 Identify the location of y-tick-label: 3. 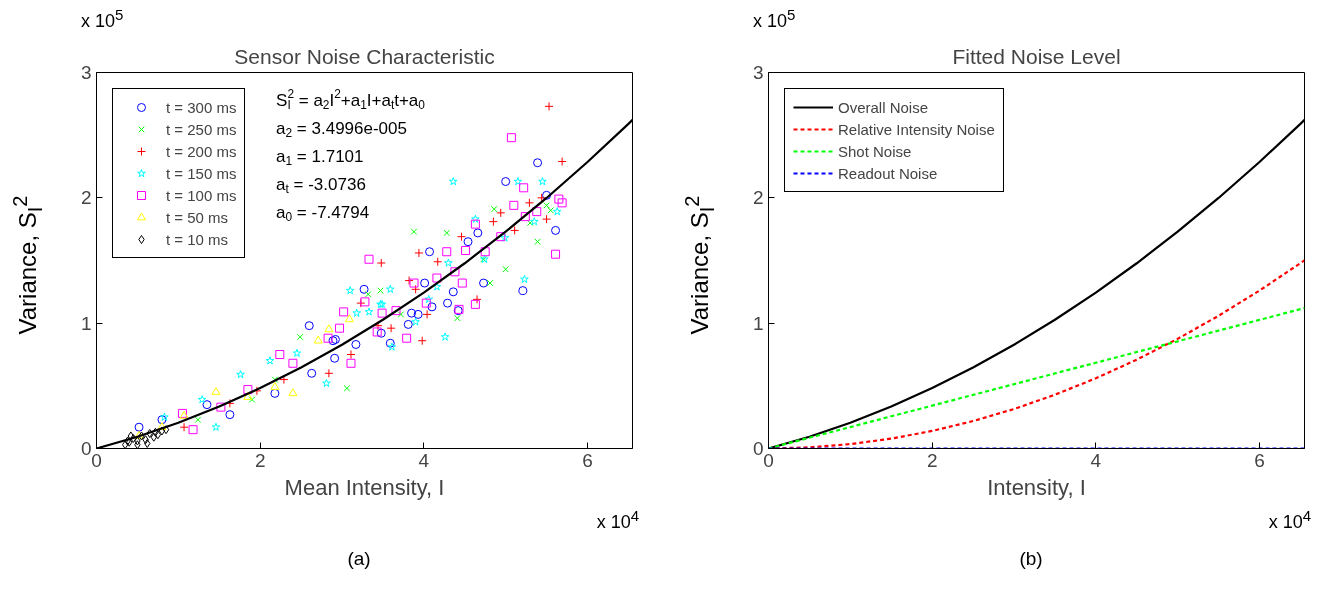
(758, 72).